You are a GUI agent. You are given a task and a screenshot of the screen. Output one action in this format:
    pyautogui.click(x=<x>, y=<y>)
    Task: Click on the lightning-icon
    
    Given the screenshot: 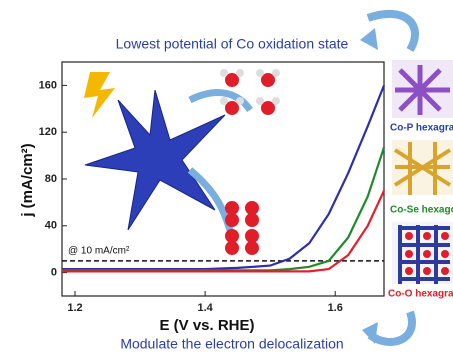 What is the action you would take?
    pyautogui.click(x=99, y=95)
    